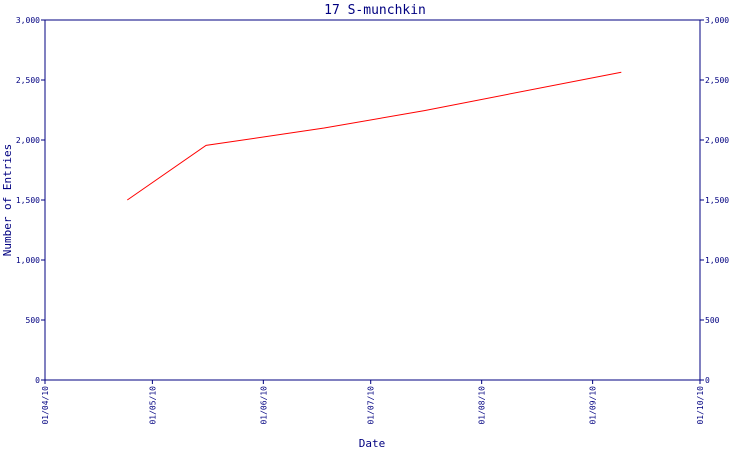 The image size is (750, 450). I want to click on x-tick-label: 01/06/10, so click(263, 405).